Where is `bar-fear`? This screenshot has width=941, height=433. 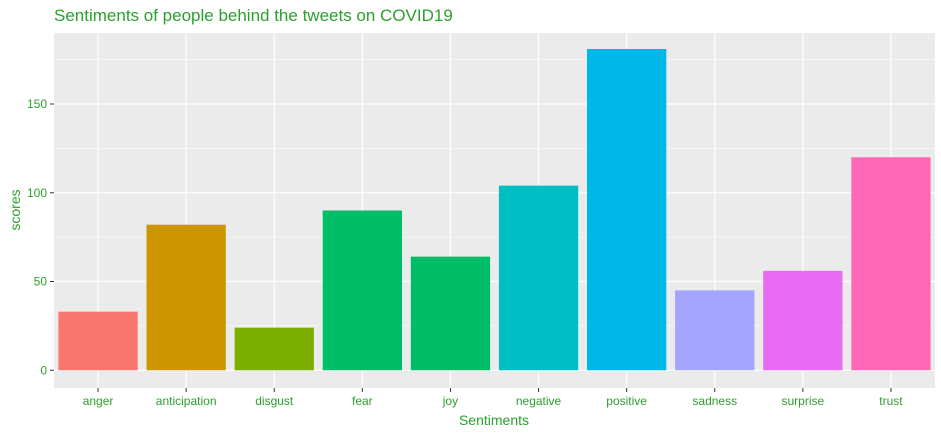 bar-fear is located at coordinates (362, 290).